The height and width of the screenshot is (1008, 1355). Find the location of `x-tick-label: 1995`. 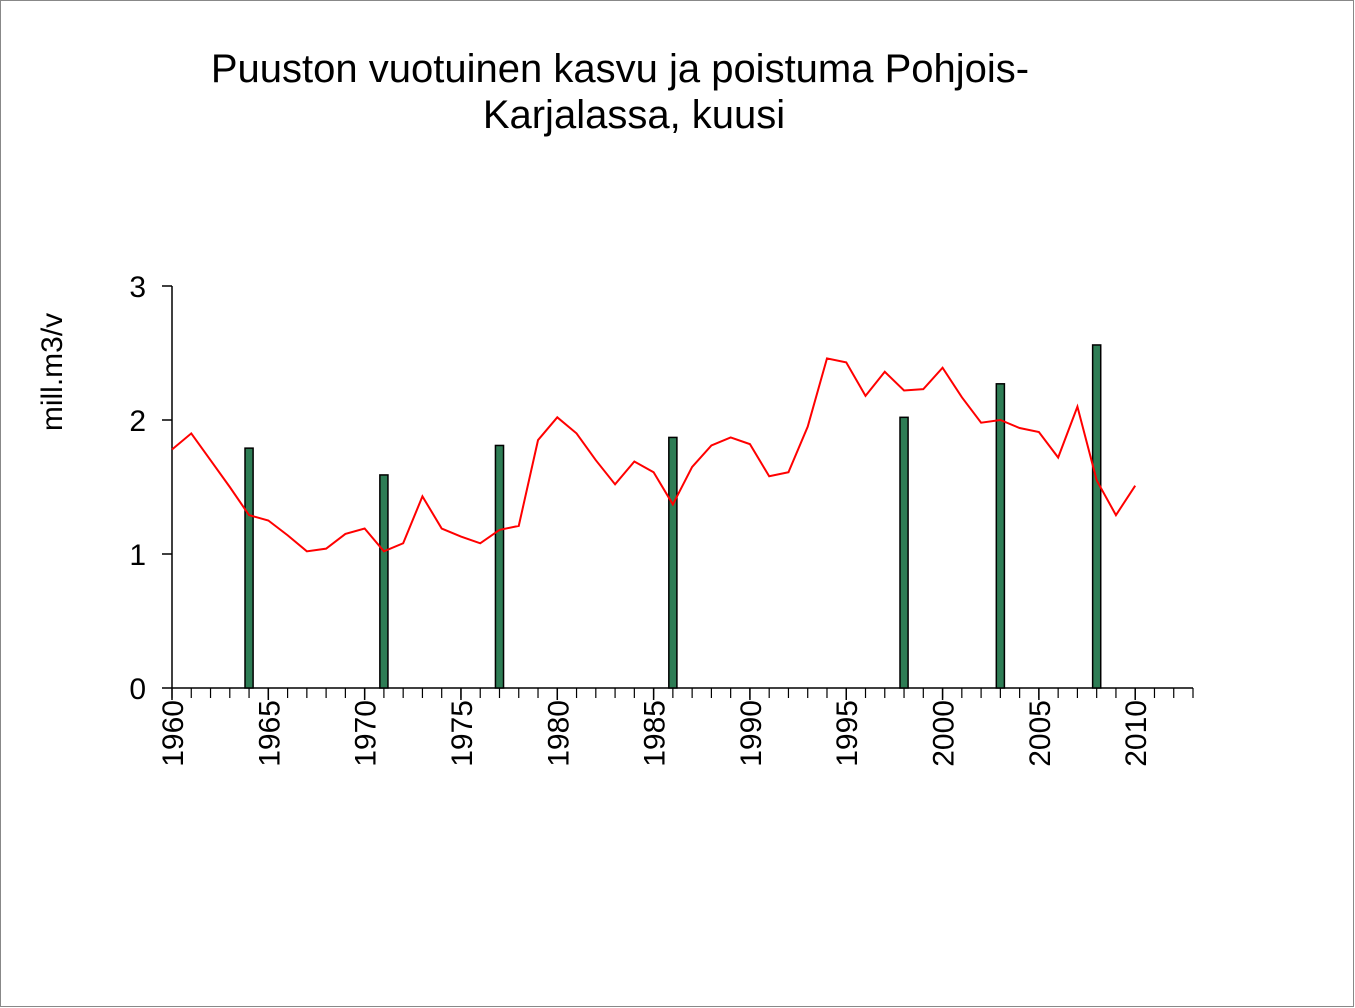

x-tick-label: 1995 is located at coordinates (847, 733).